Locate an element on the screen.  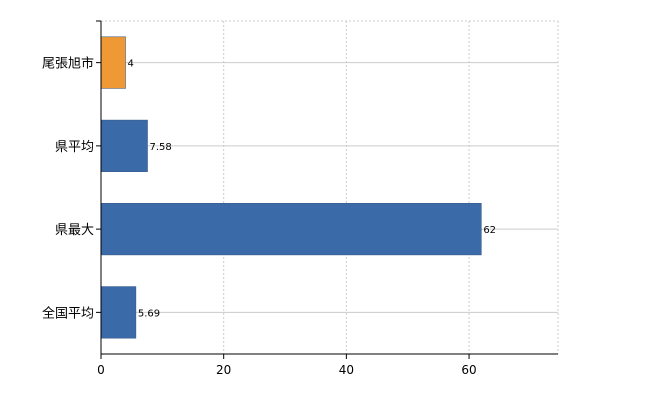
data-label-2: 62 is located at coordinates (489, 230).